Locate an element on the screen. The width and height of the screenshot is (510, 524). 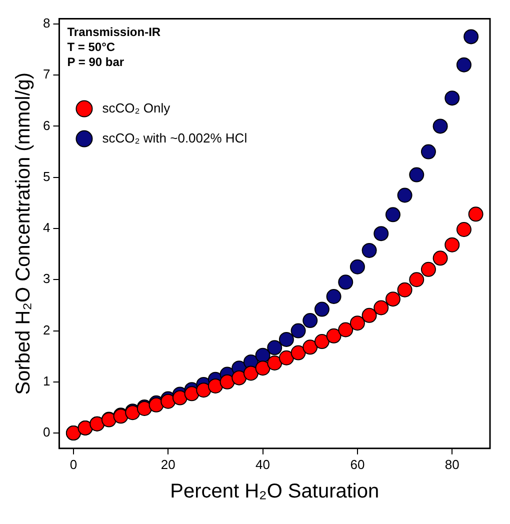
y-tick-label: 7 is located at coordinates (46, 74).